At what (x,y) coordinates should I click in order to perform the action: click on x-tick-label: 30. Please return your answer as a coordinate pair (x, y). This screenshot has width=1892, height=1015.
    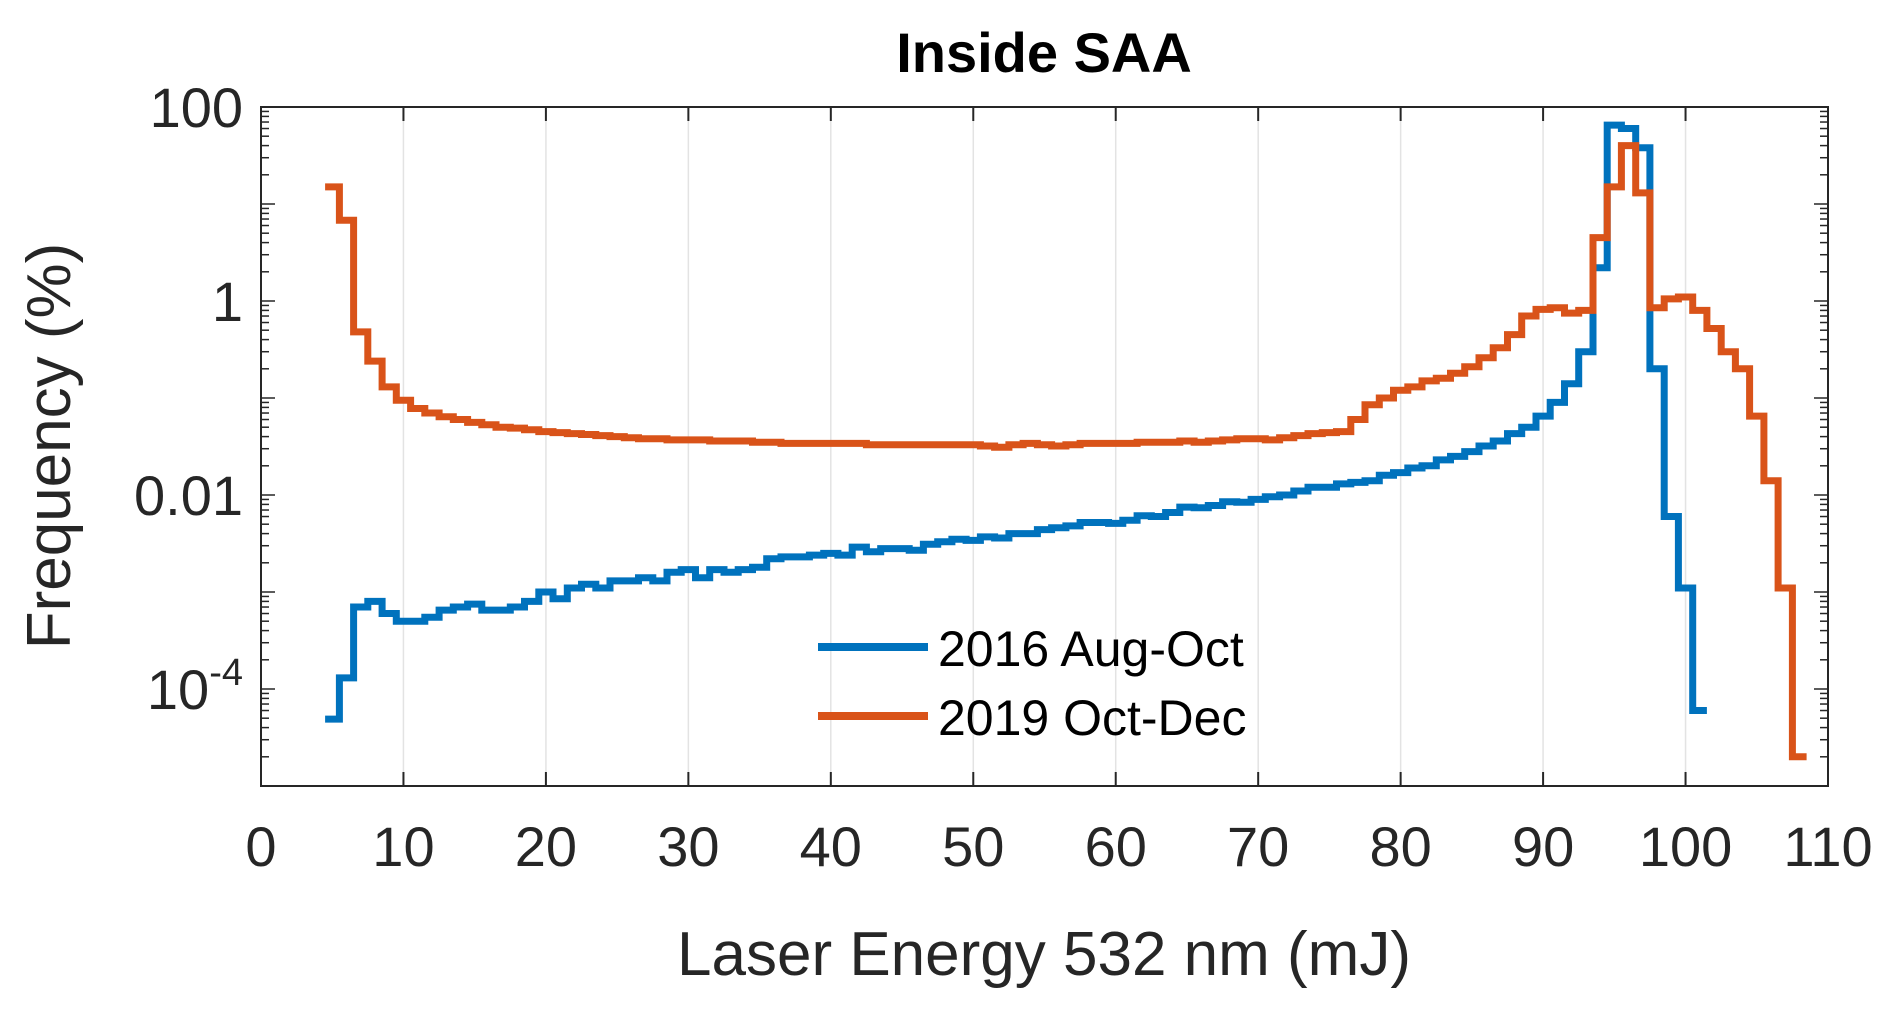
    Looking at the image, I should click on (688, 846).